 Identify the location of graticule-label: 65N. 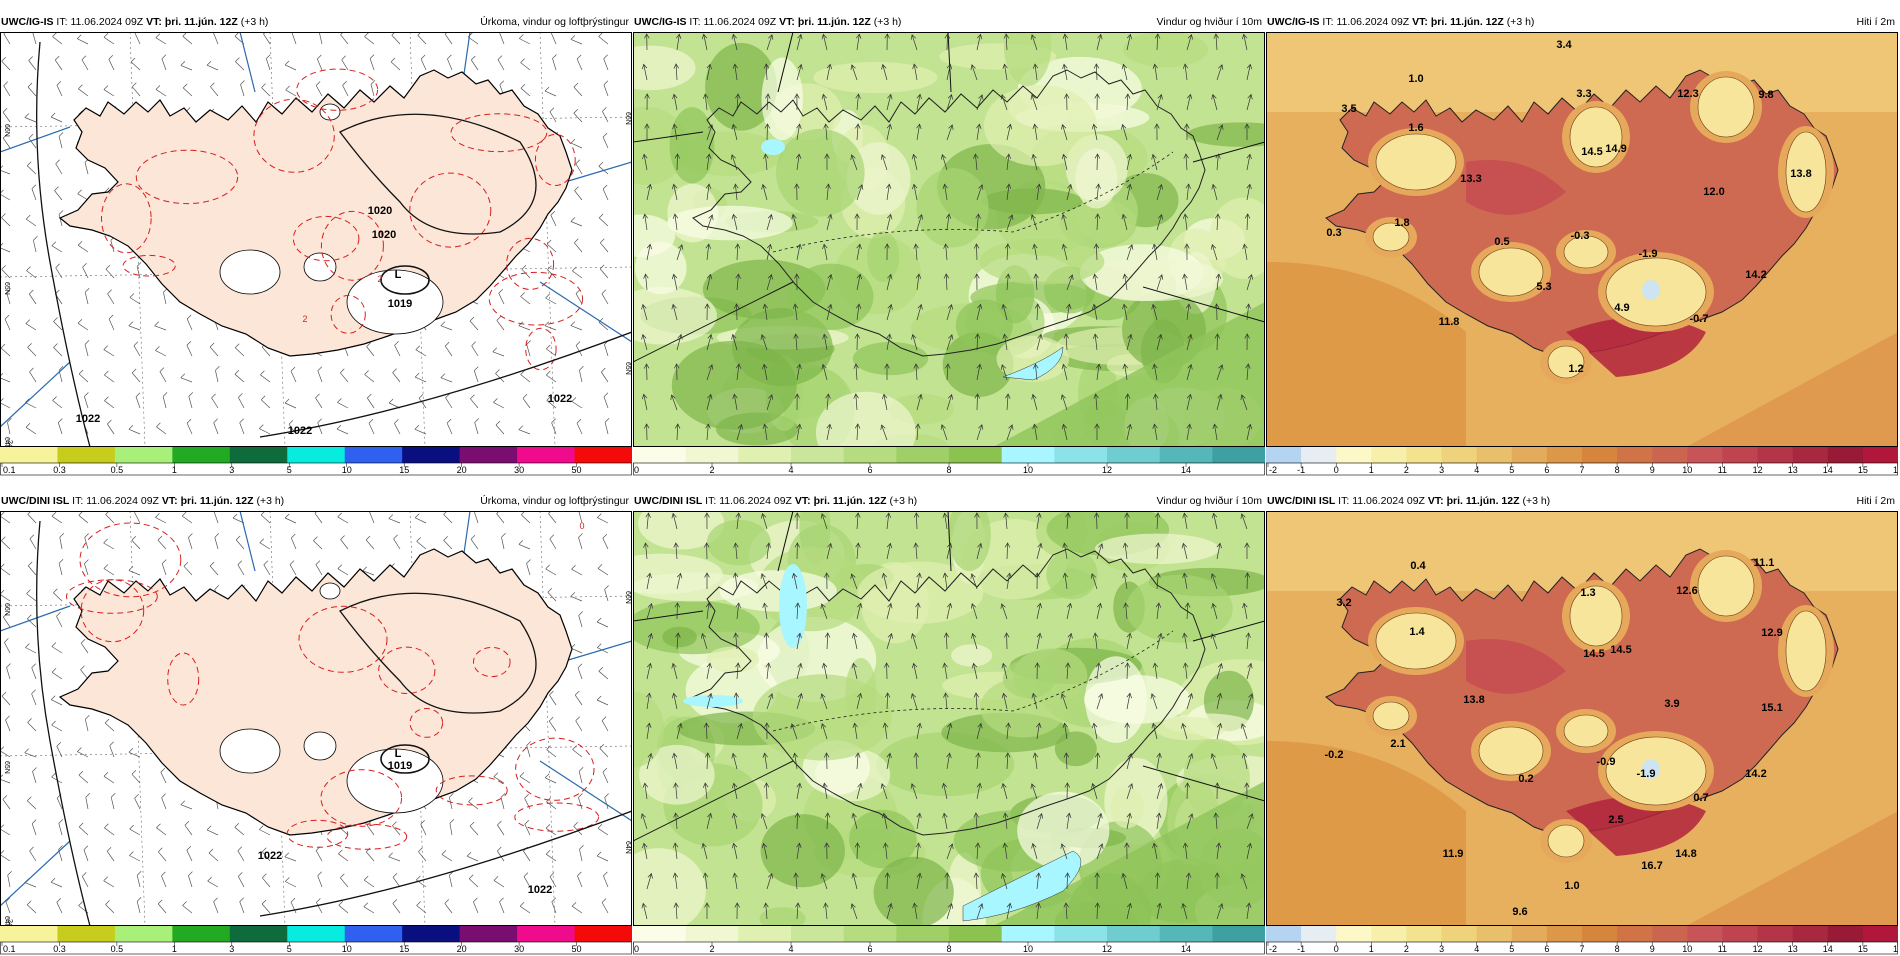
(6, 288).